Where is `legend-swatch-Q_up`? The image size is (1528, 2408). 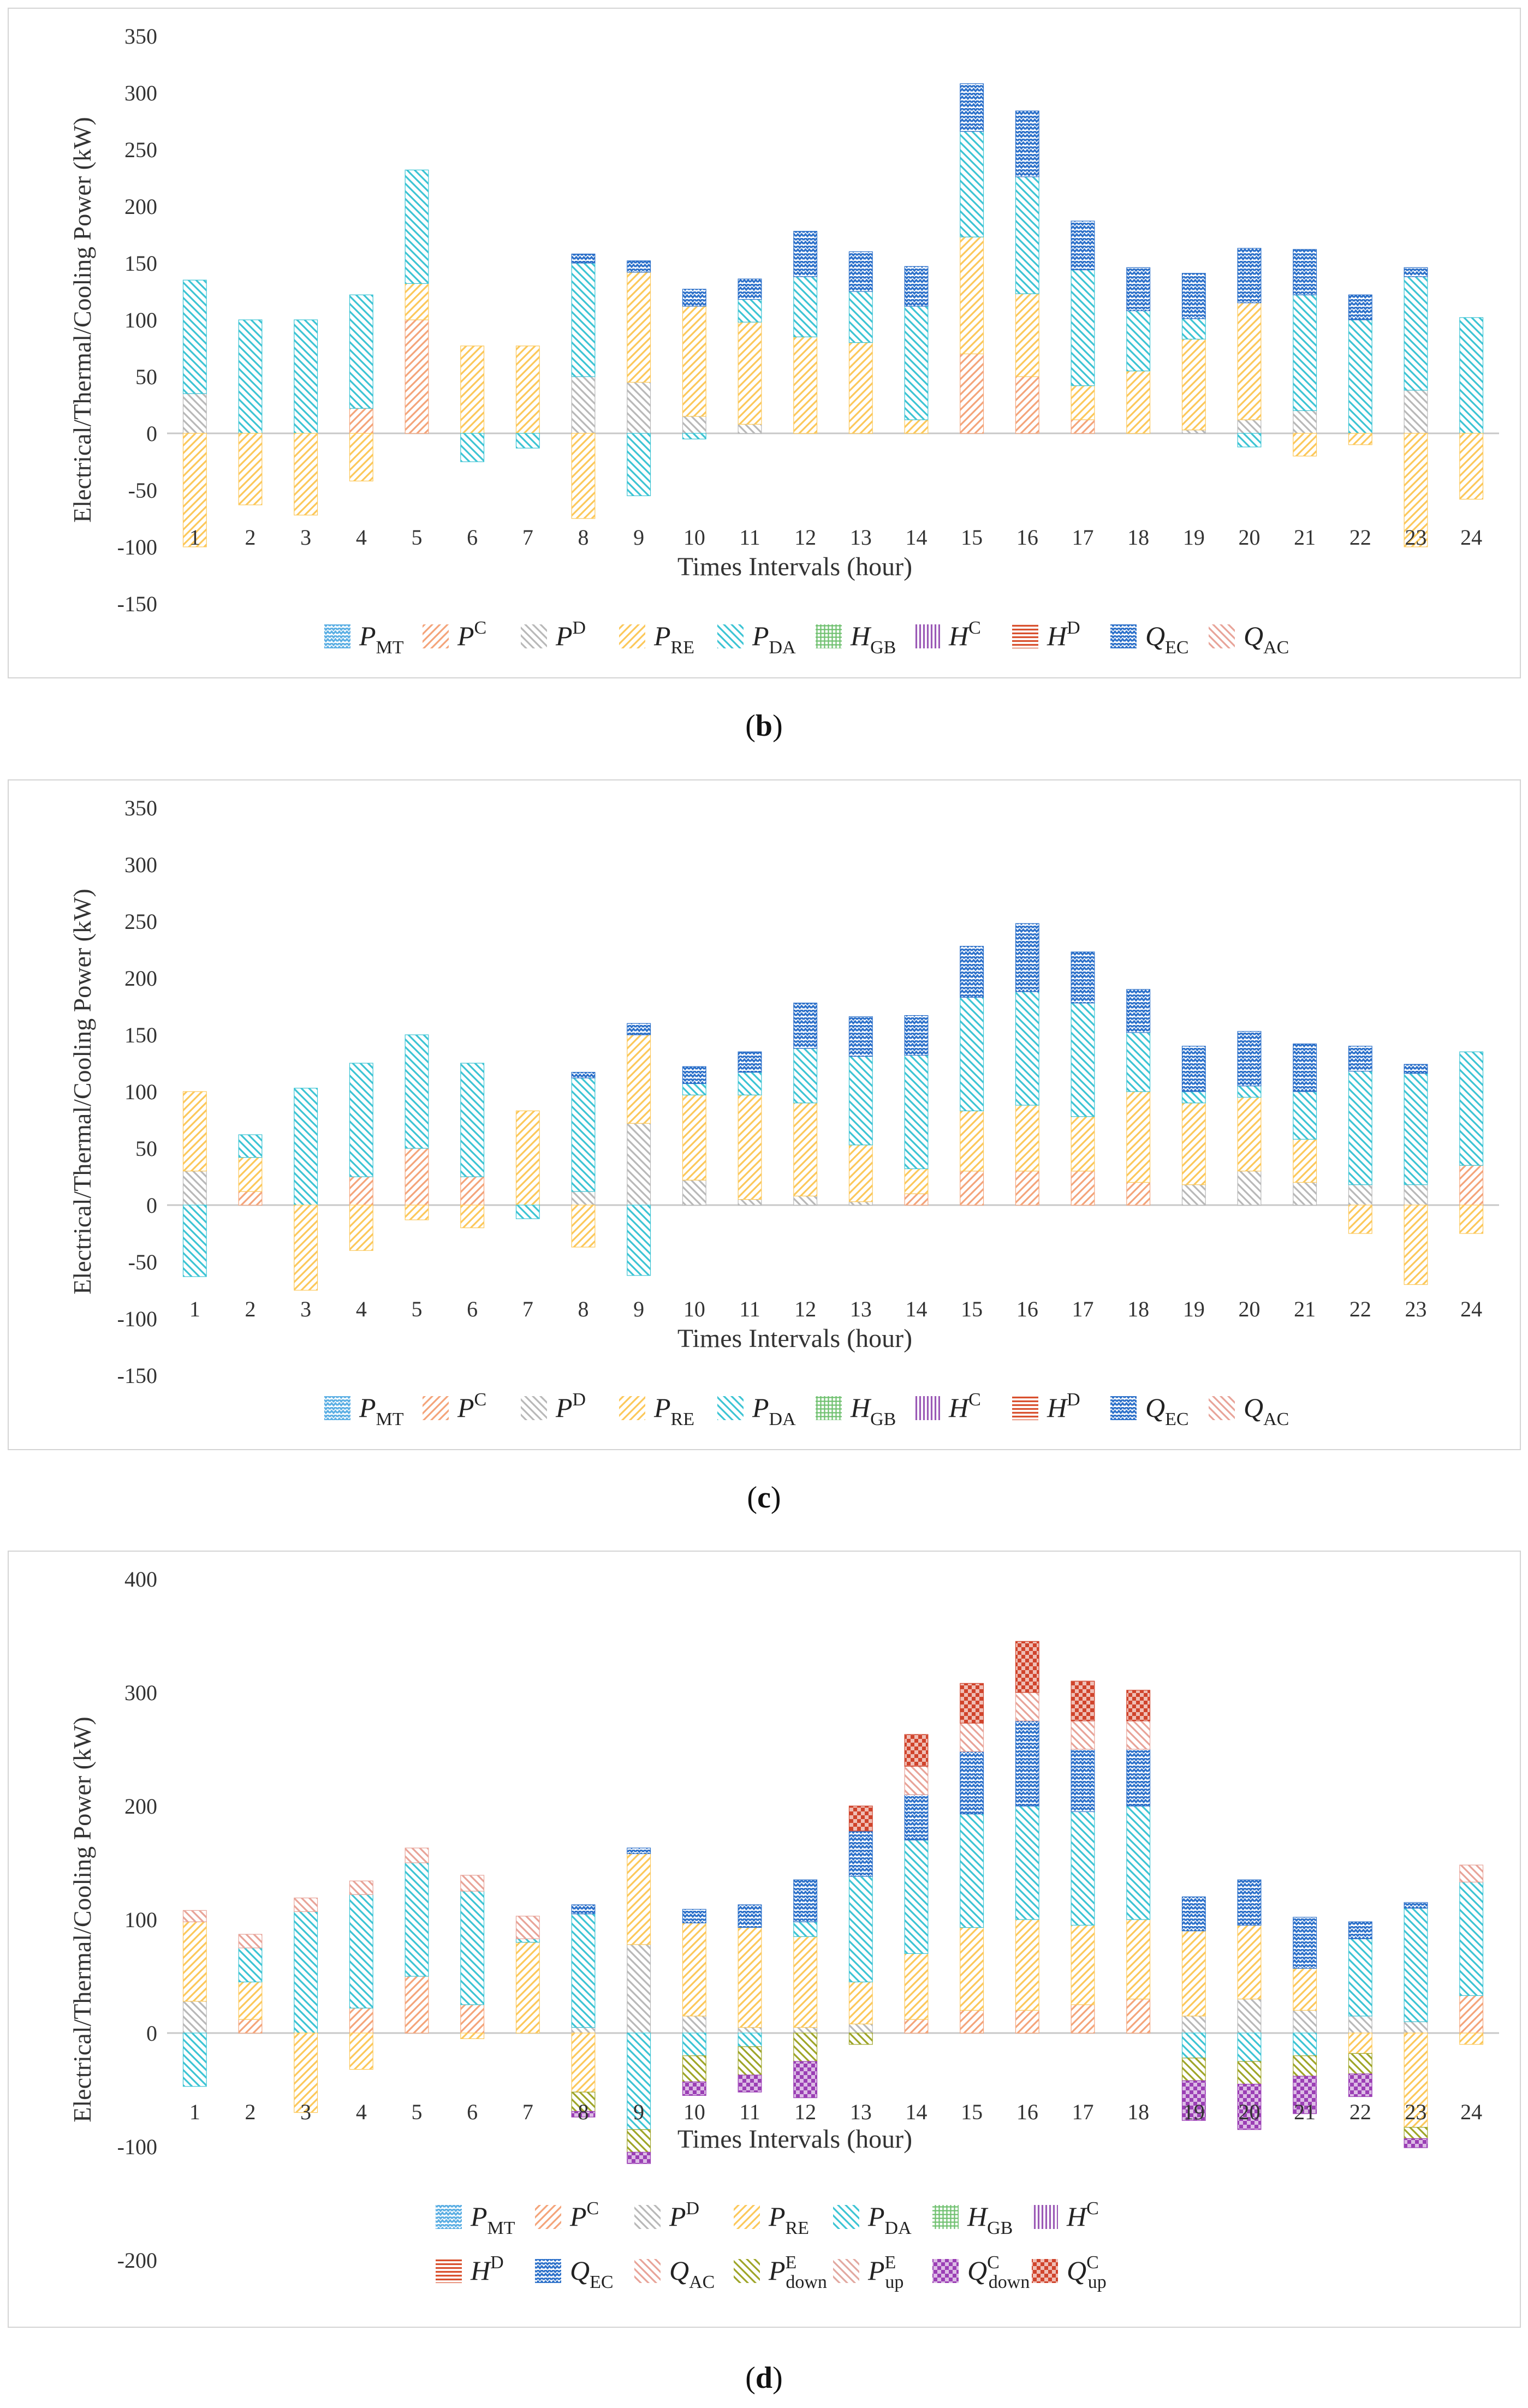
legend-swatch-Q_up is located at coordinates (1045, 2271).